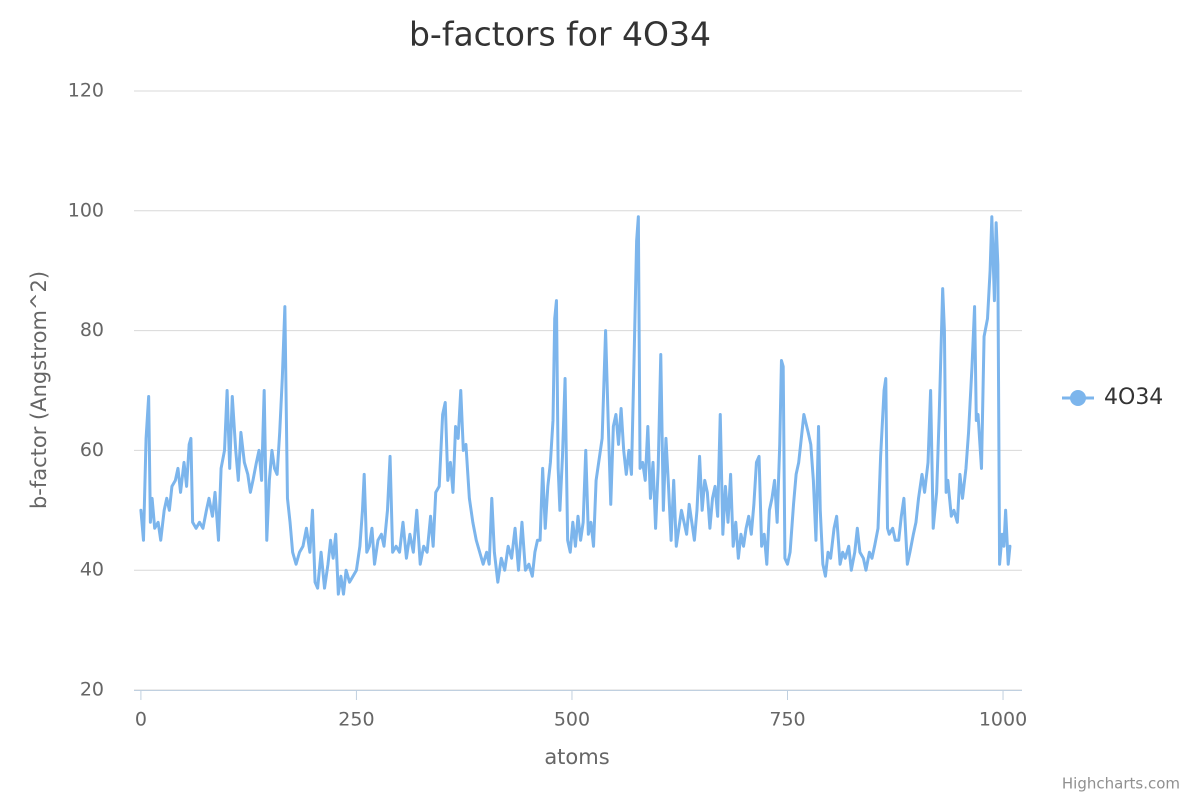 The height and width of the screenshot is (800, 1200). What do you see at coordinates (86, 210) in the screenshot?
I see `y-tick-label: 100` at bounding box center [86, 210].